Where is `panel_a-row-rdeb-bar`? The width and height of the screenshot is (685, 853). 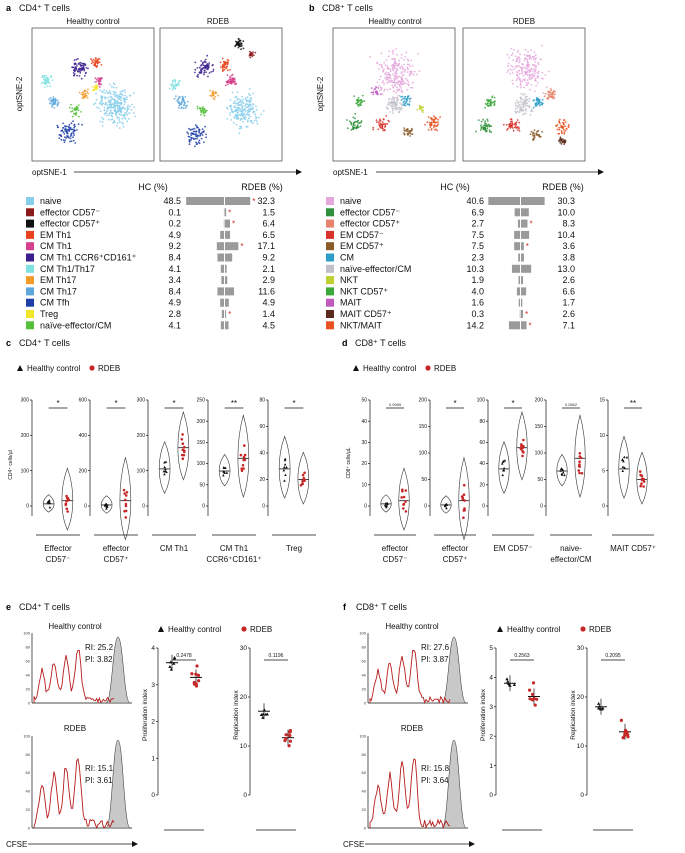 panel_a-row-rdeb-bar is located at coordinates (230, 291).